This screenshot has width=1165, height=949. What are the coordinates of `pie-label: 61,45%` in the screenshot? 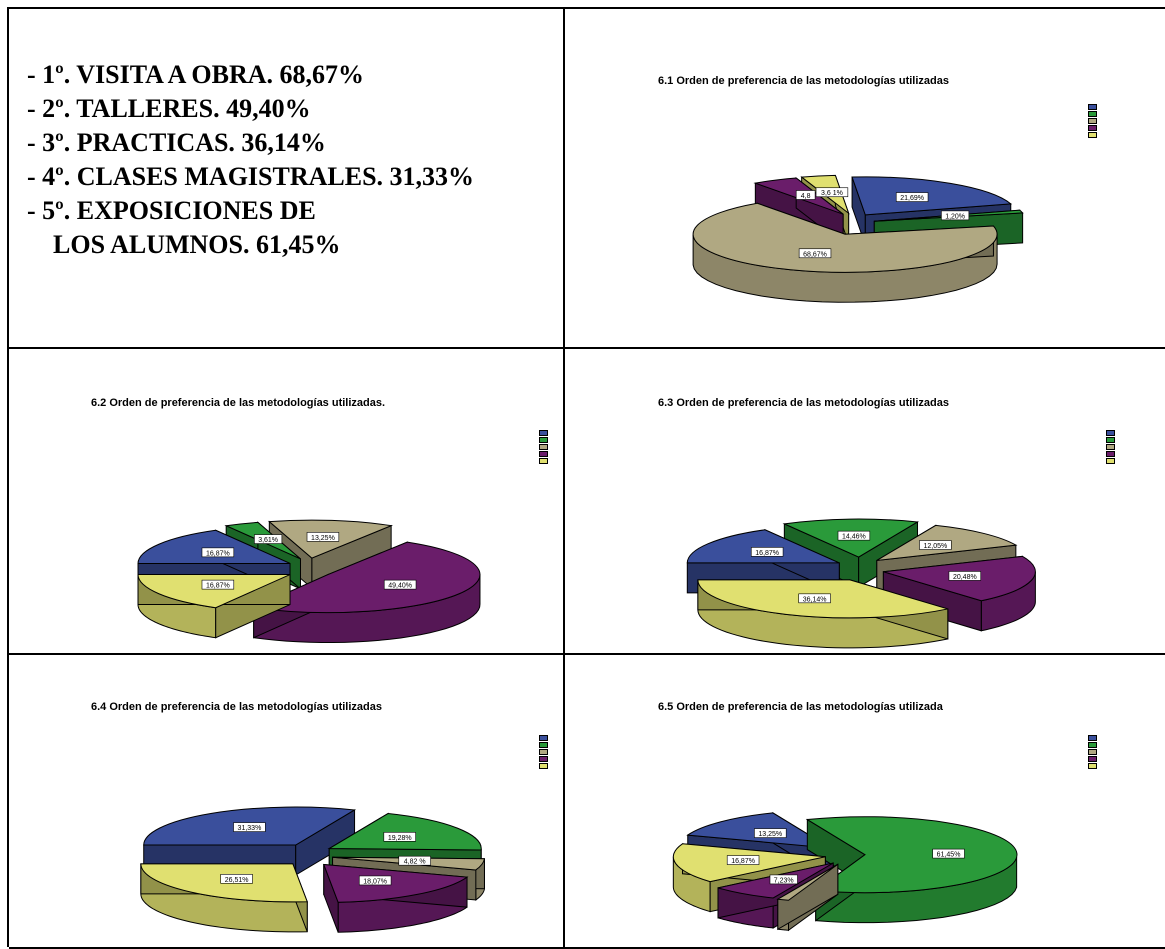 It's located at (949, 855).